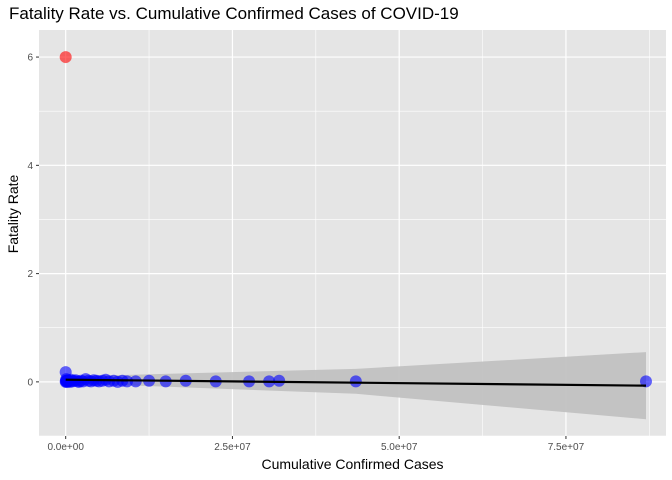 The image size is (672, 480). I want to click on x-tick-label: 7.5e+07, so click(566, 447).